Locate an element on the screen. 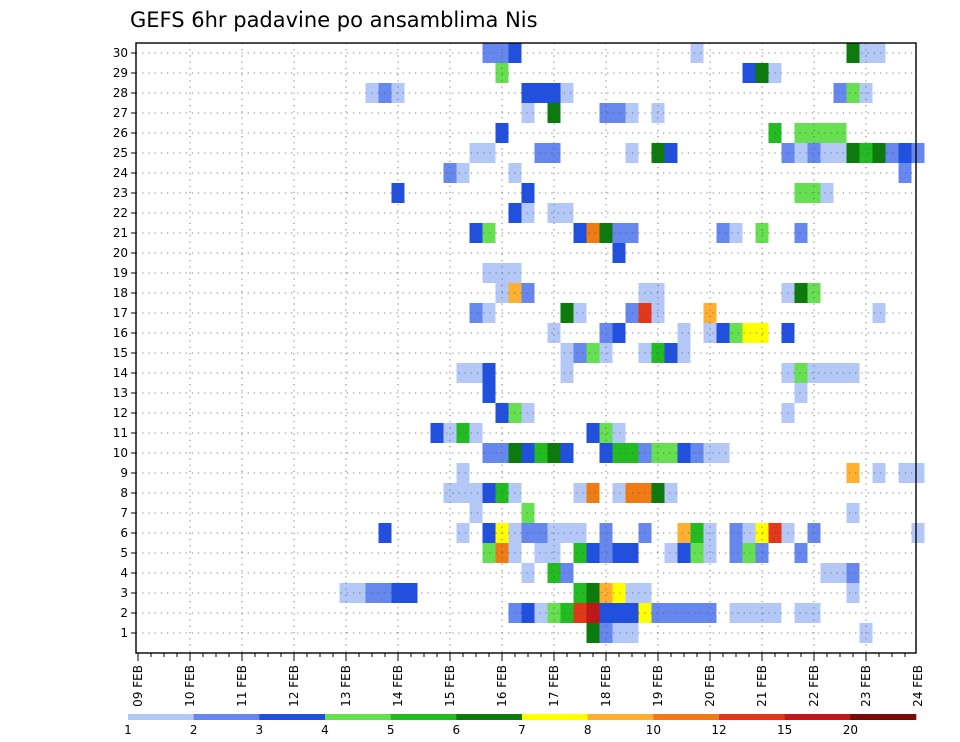 The image size is (960, 742). y-tick-label: 24 is located at coordinates (120, 173).